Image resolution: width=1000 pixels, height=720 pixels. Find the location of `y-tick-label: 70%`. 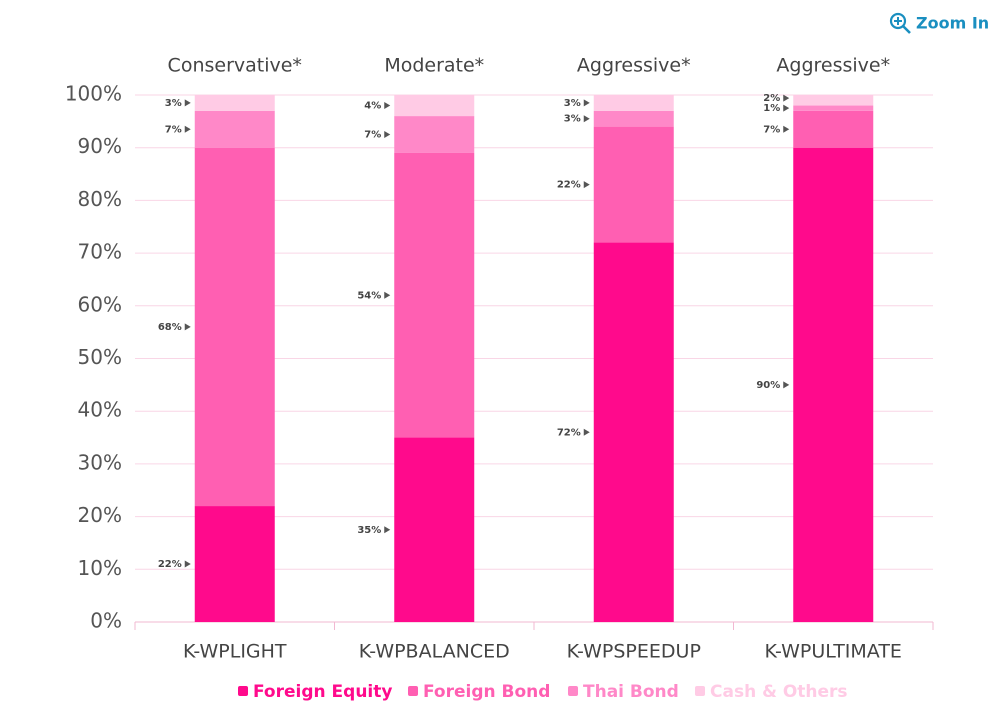

y-tick-label: 70% is located at coordinates (100, 252).